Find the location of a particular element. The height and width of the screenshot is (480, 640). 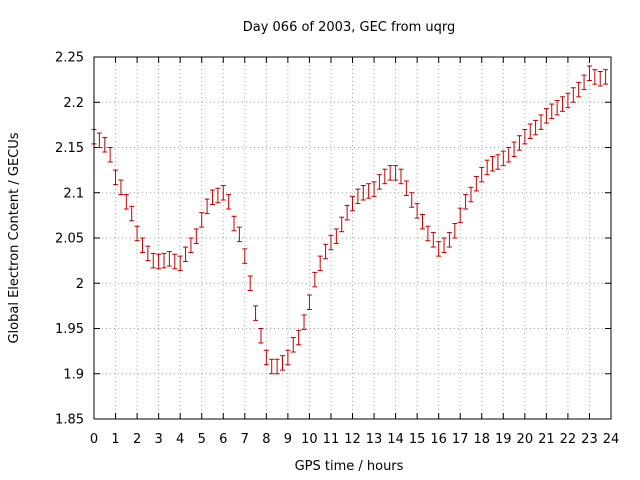

x-tick-label: 18 is located at coordinates (481, 439).